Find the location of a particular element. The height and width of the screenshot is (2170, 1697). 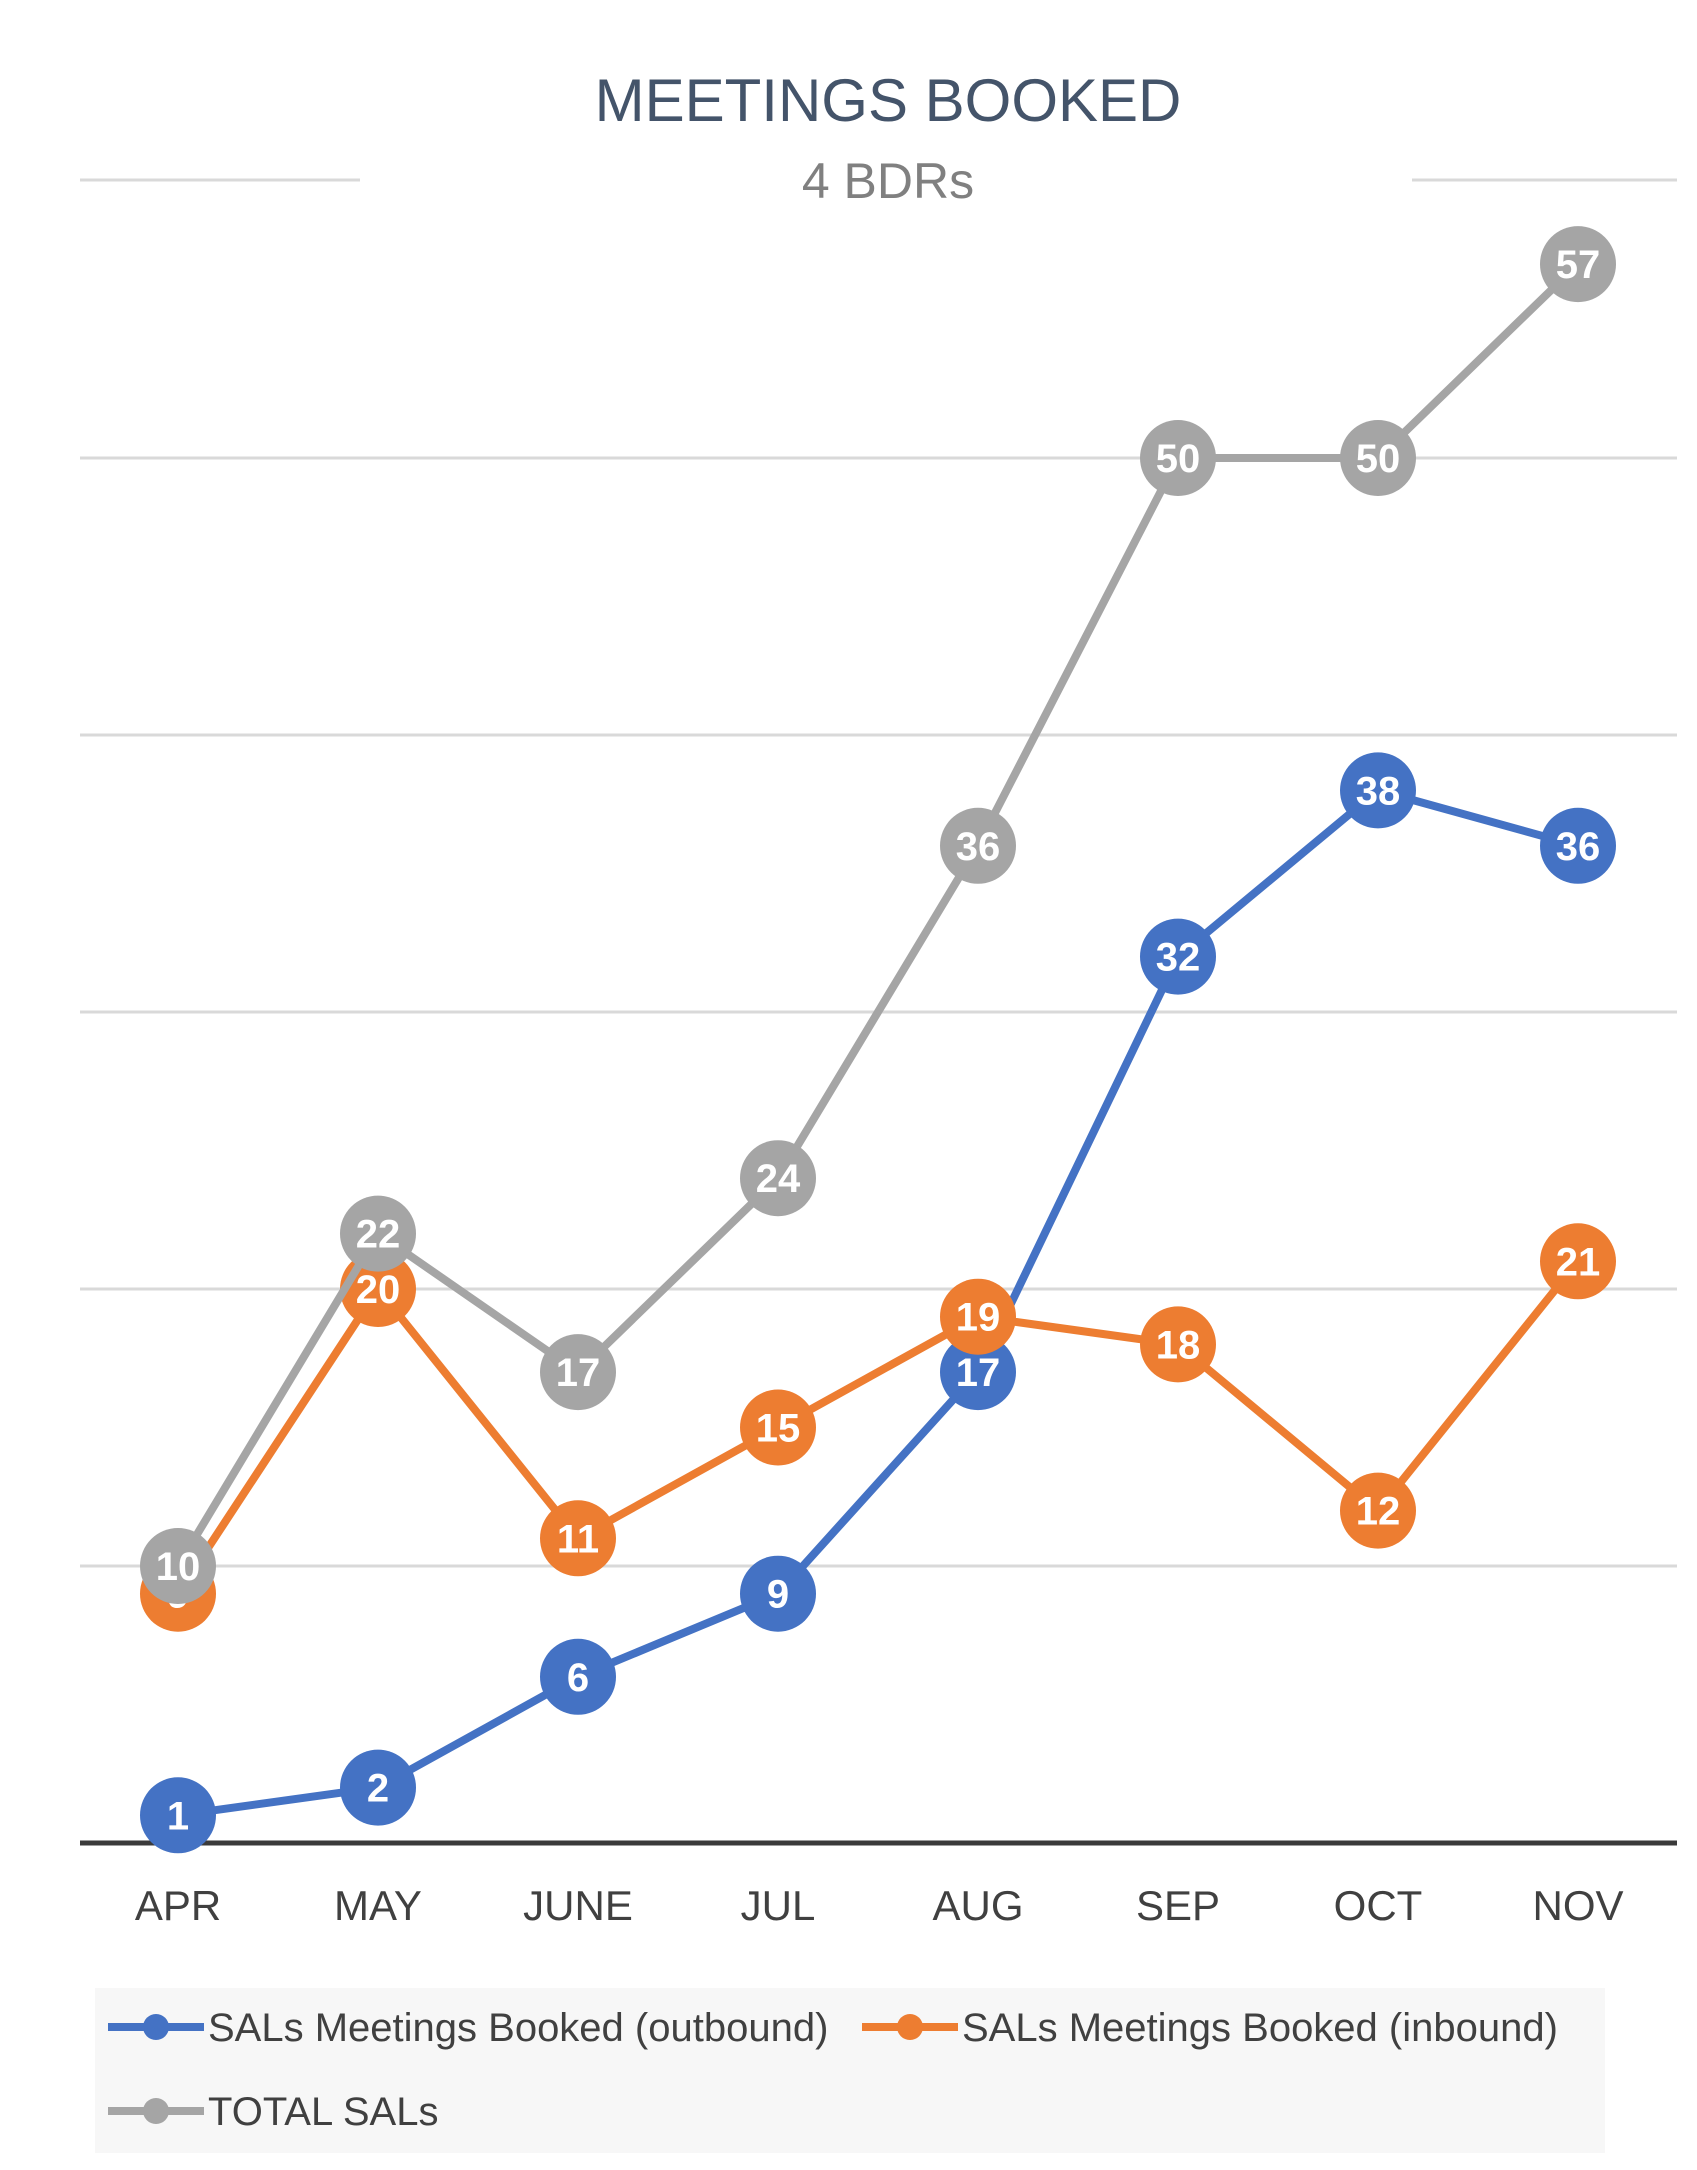

x-tick-label: JUNE is located at coordinates (578, 1905).